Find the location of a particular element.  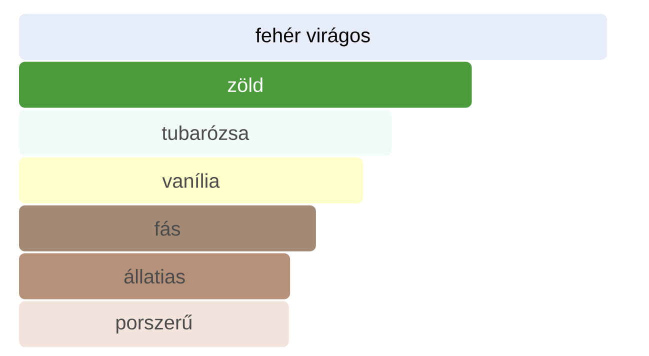

y-tick-label: fás is located at coordinates (167, 228).